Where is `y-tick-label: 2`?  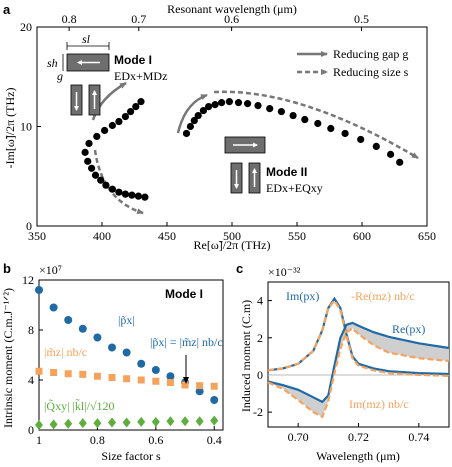 y-tick-label: 2 is located at coordinates (260, 338).